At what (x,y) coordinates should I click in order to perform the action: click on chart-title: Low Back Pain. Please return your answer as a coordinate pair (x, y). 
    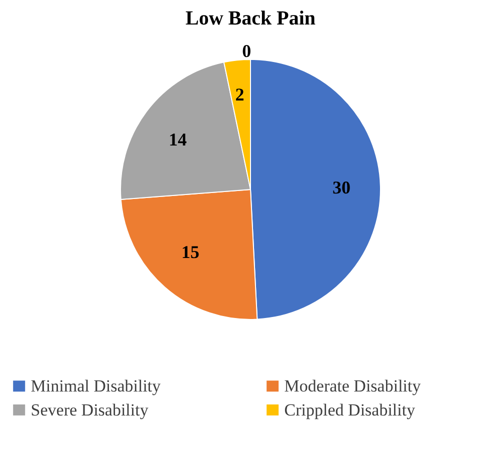
    Looking at the image, I should click on (250, 19).